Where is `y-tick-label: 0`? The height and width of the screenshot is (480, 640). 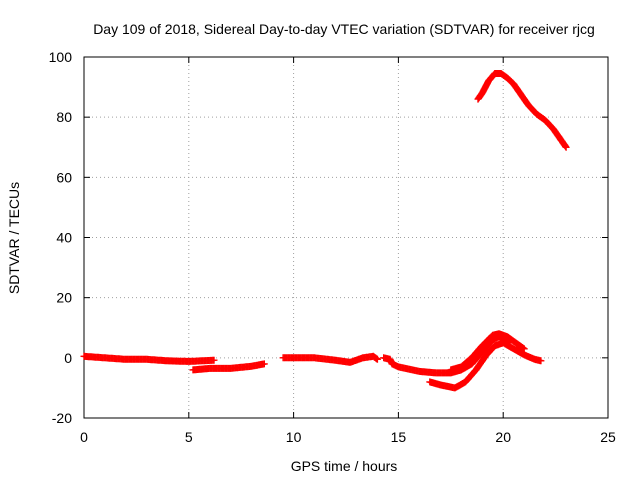 y-tick-label: 0 is located at coordinates (68, 358).